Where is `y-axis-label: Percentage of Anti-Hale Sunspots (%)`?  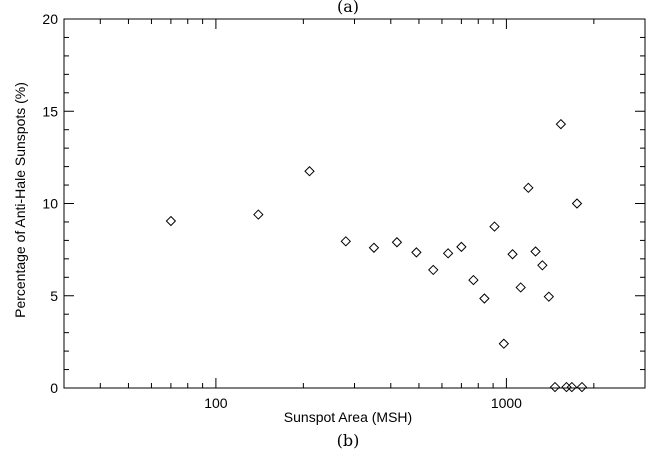
y-axis-label: Percentage of Anti-Hale Sunspots (%) is located at coordinates (20, 200).